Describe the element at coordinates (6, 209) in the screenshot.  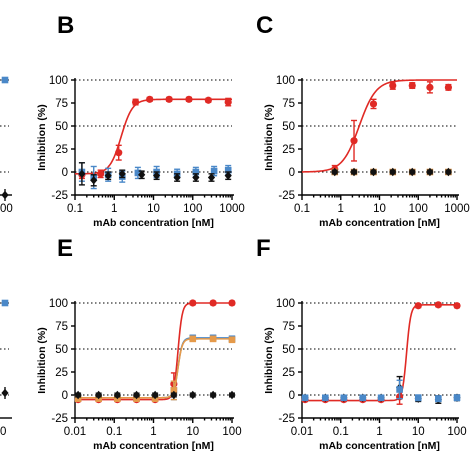
I see `x-tick-label: 00` at that location.